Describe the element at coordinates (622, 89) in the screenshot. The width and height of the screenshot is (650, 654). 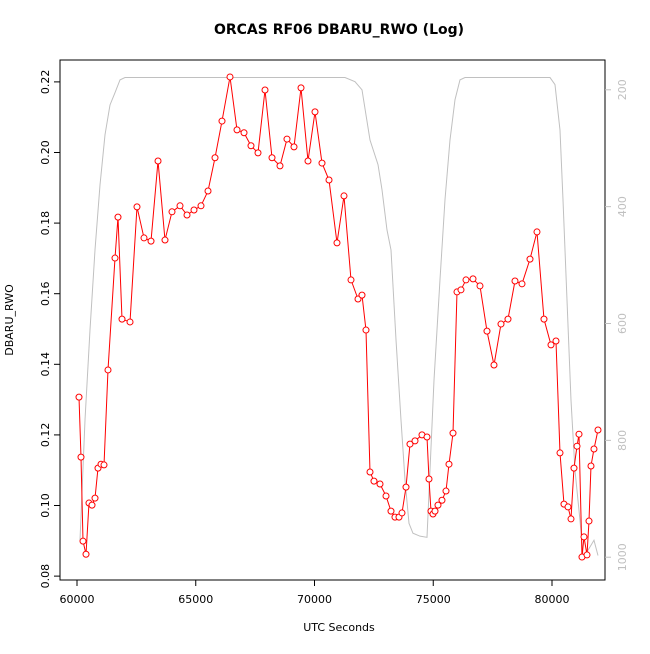
I see `y2-tick-label: 200` at that location.